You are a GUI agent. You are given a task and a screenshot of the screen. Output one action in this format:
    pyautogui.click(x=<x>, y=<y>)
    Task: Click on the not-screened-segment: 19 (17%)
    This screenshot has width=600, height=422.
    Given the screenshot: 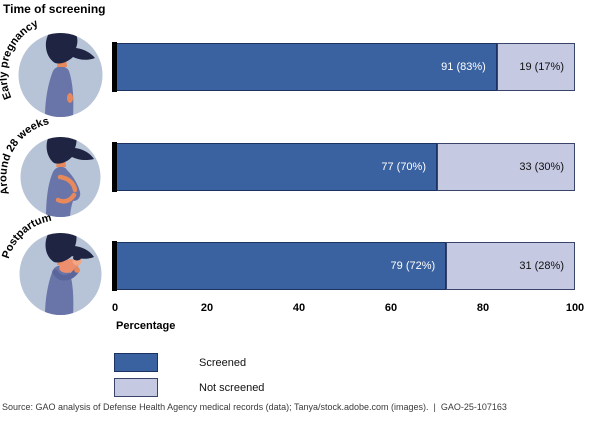 What is the action you would take?
    pyautogui.click(x=535, y=67)
    